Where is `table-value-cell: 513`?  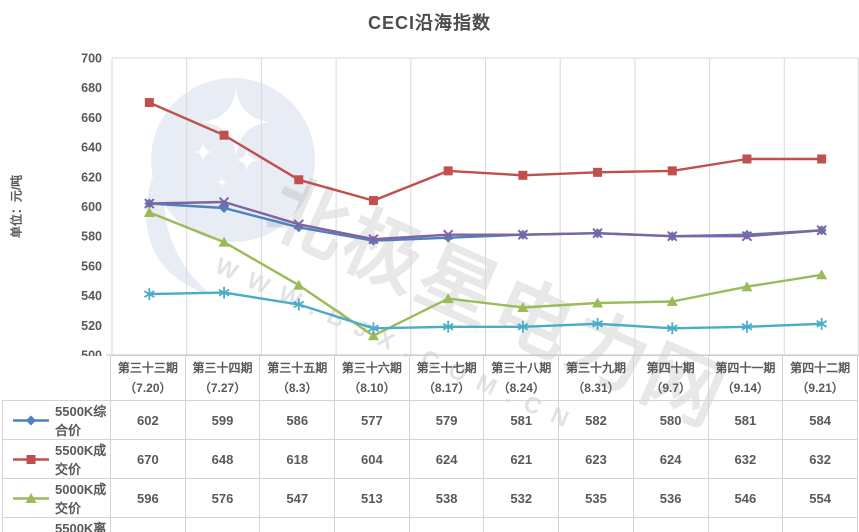 table-value-cell: 513 is located at coordinates (372, 498).